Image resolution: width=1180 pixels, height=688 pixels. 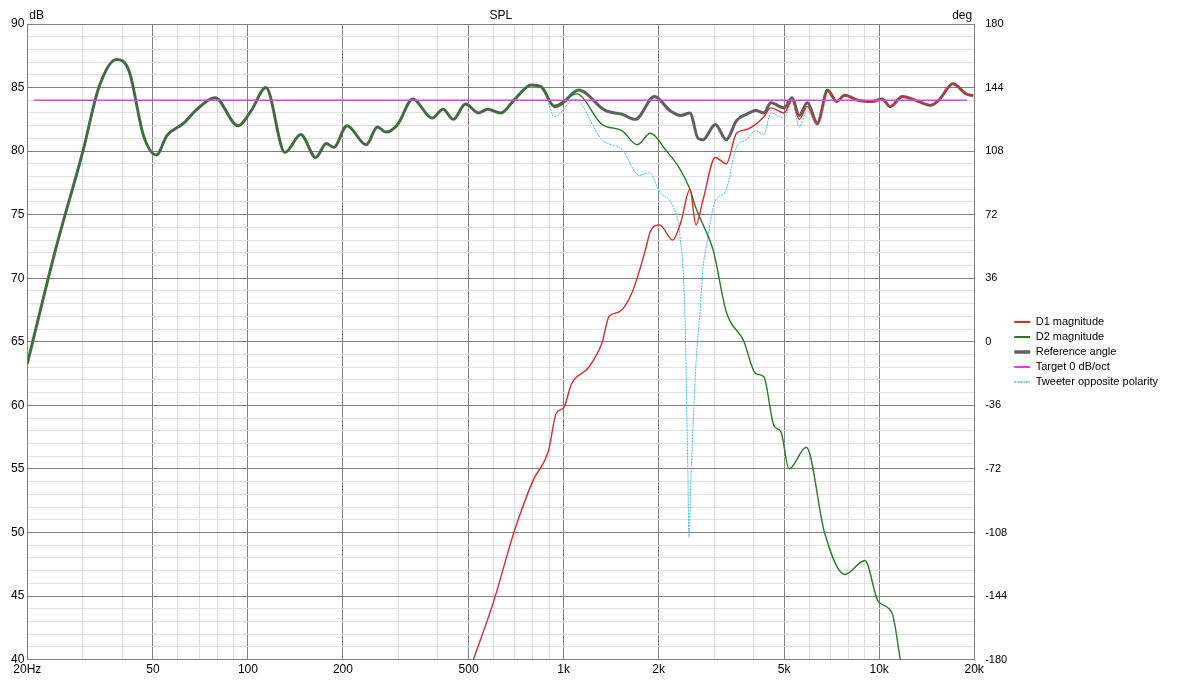 What do you see at coordinates (974, 669) in the screenshot?
I see `x-tick-label: 20k` at bounding box center [974, 669].